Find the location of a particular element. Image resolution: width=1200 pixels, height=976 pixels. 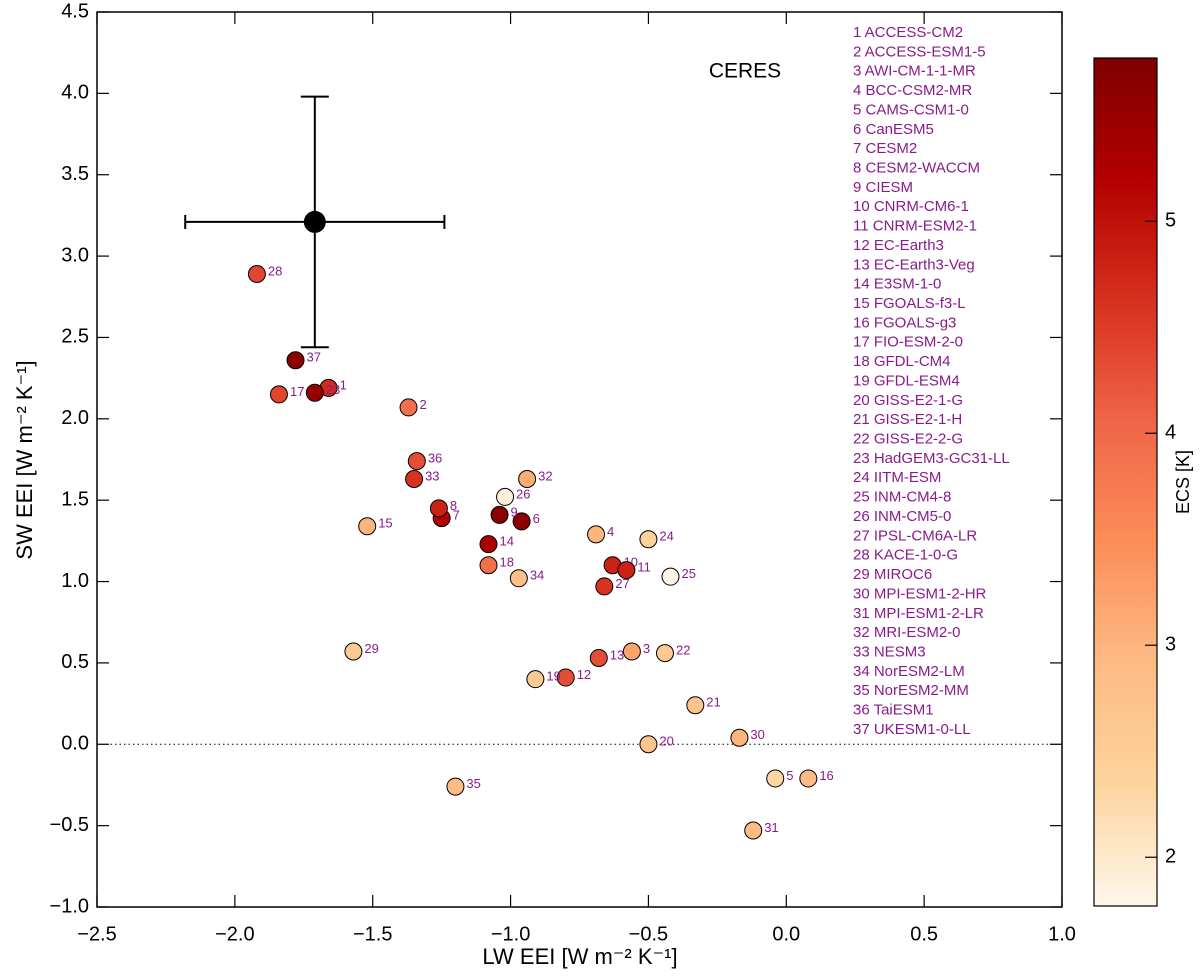

legend-entry: 4 BCC-CSM2-MR is located at coordinates (912, 90).